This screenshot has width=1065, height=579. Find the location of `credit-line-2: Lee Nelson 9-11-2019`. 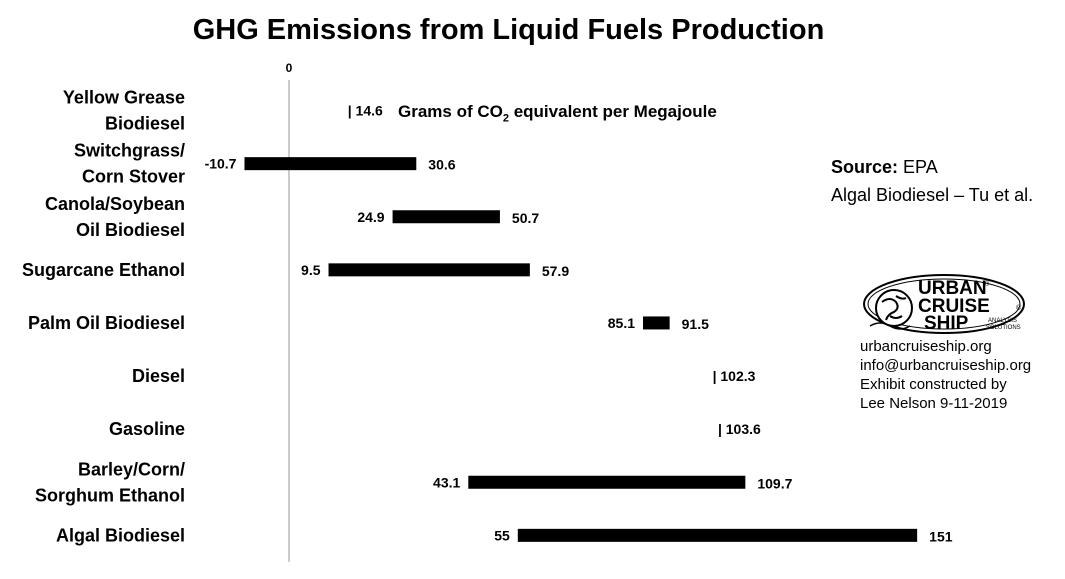

credit-line-2: Lee Nelson 9-11-2019 is located at coordinates (934, 403).